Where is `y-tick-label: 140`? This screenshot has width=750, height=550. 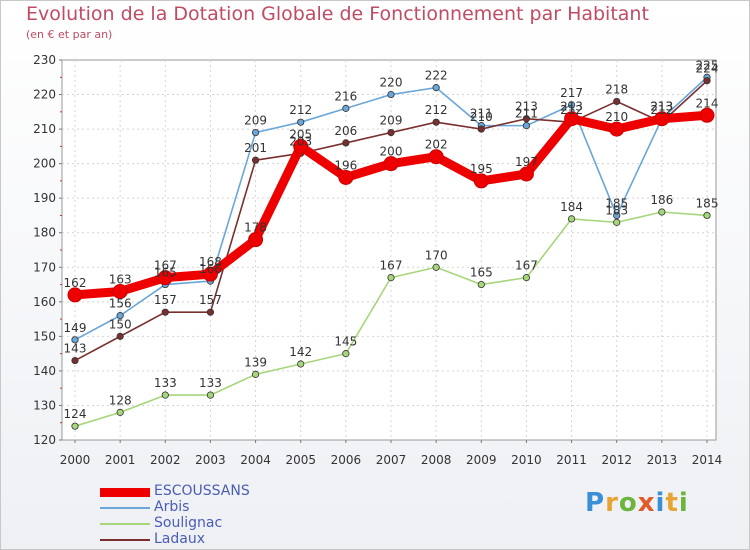
y-tick-label: 140 is located at coordinates (44, 371).